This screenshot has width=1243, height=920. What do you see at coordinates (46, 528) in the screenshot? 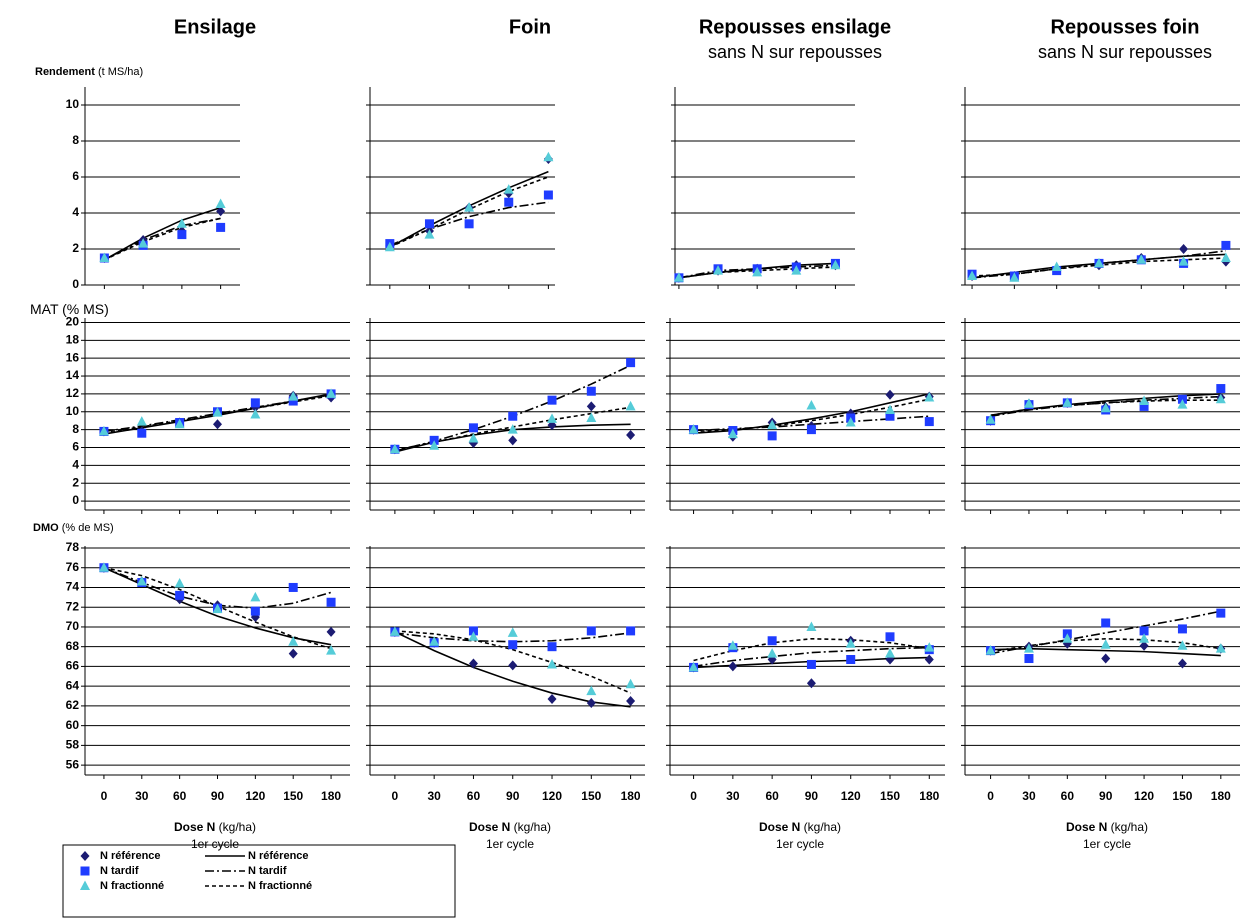
I see `y-label-name: DMO` at bounding box center [46, 528].